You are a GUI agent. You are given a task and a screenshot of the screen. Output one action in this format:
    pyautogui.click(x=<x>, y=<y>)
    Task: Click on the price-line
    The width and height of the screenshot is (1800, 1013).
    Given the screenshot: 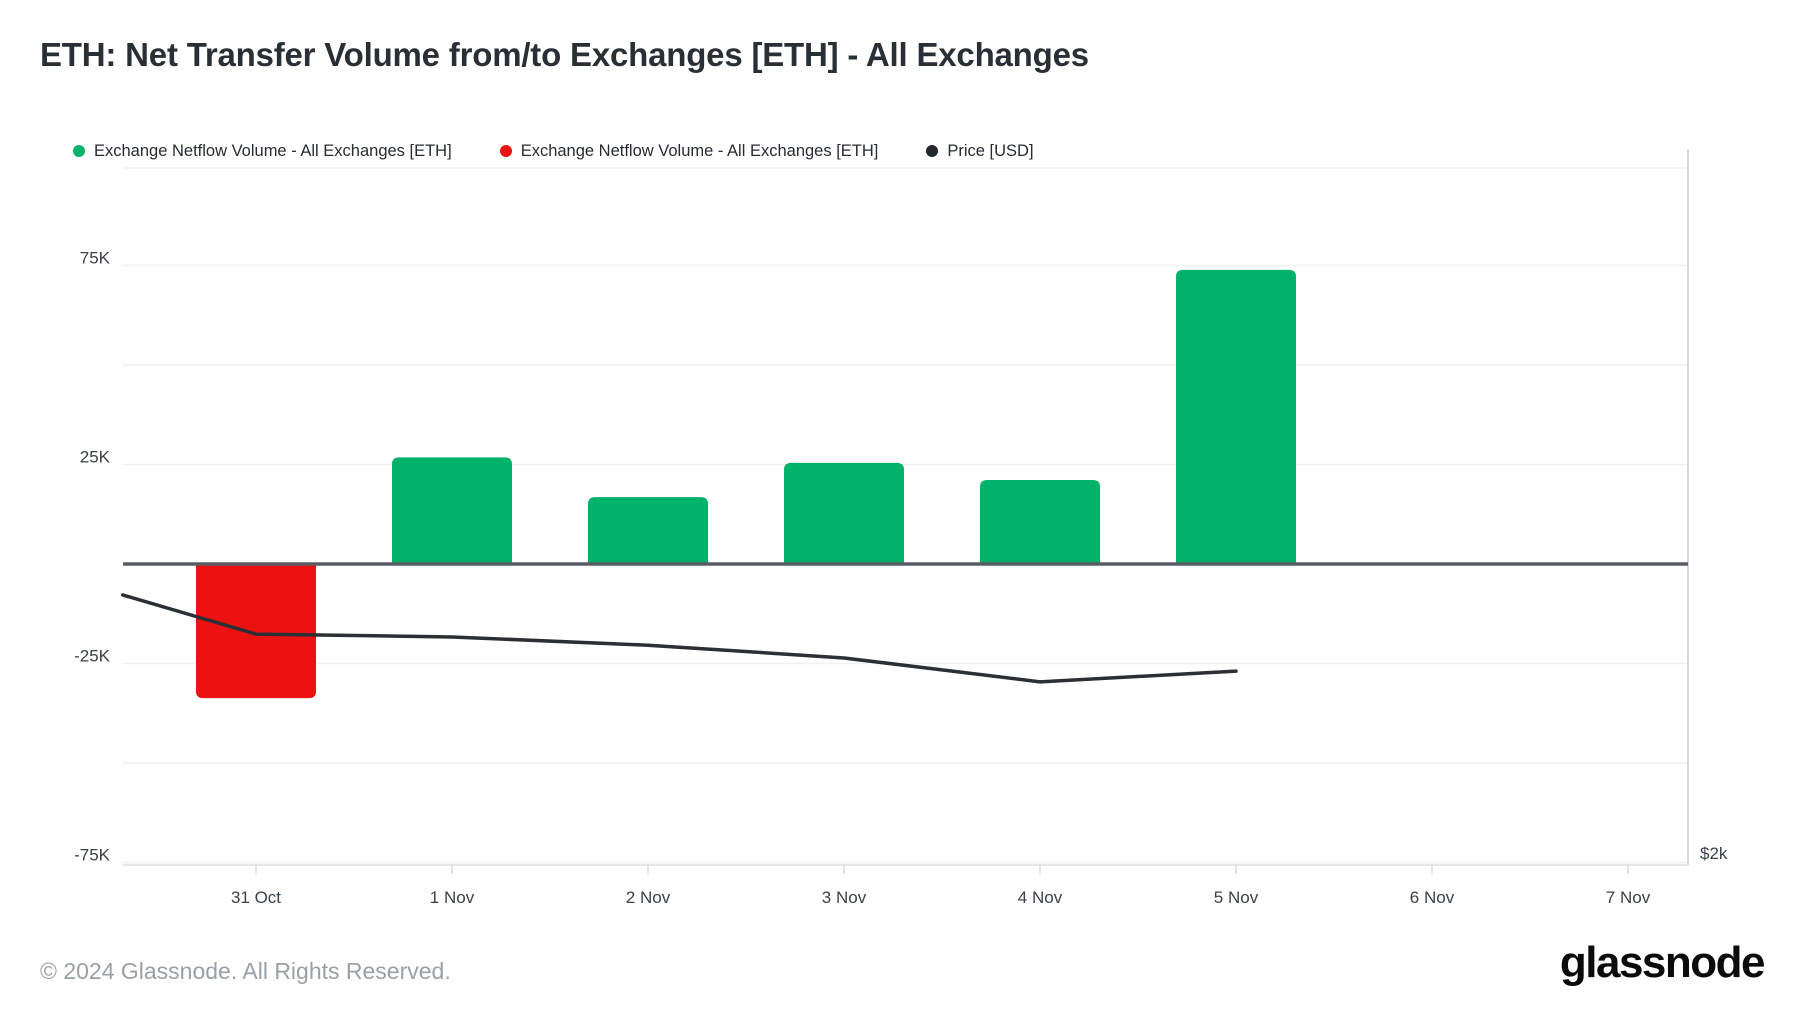 What is the action you would take?
    pyautogui.click(x=679, y=638)
    